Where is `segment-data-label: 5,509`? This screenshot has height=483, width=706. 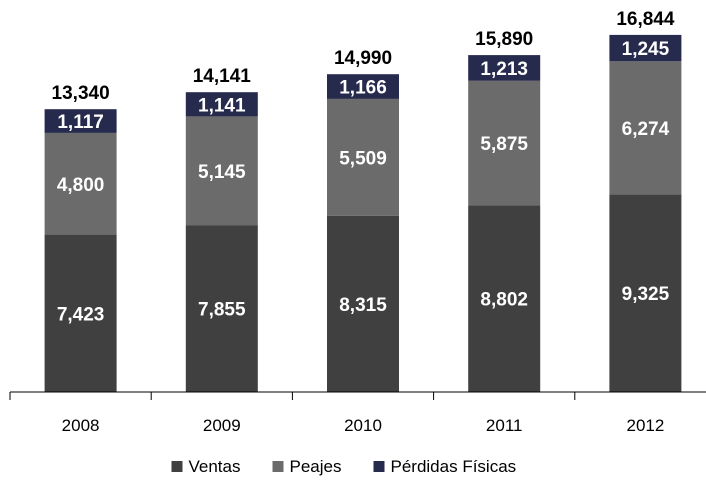
segment-data-label: 5,509 is located at coordinates (363, 158).